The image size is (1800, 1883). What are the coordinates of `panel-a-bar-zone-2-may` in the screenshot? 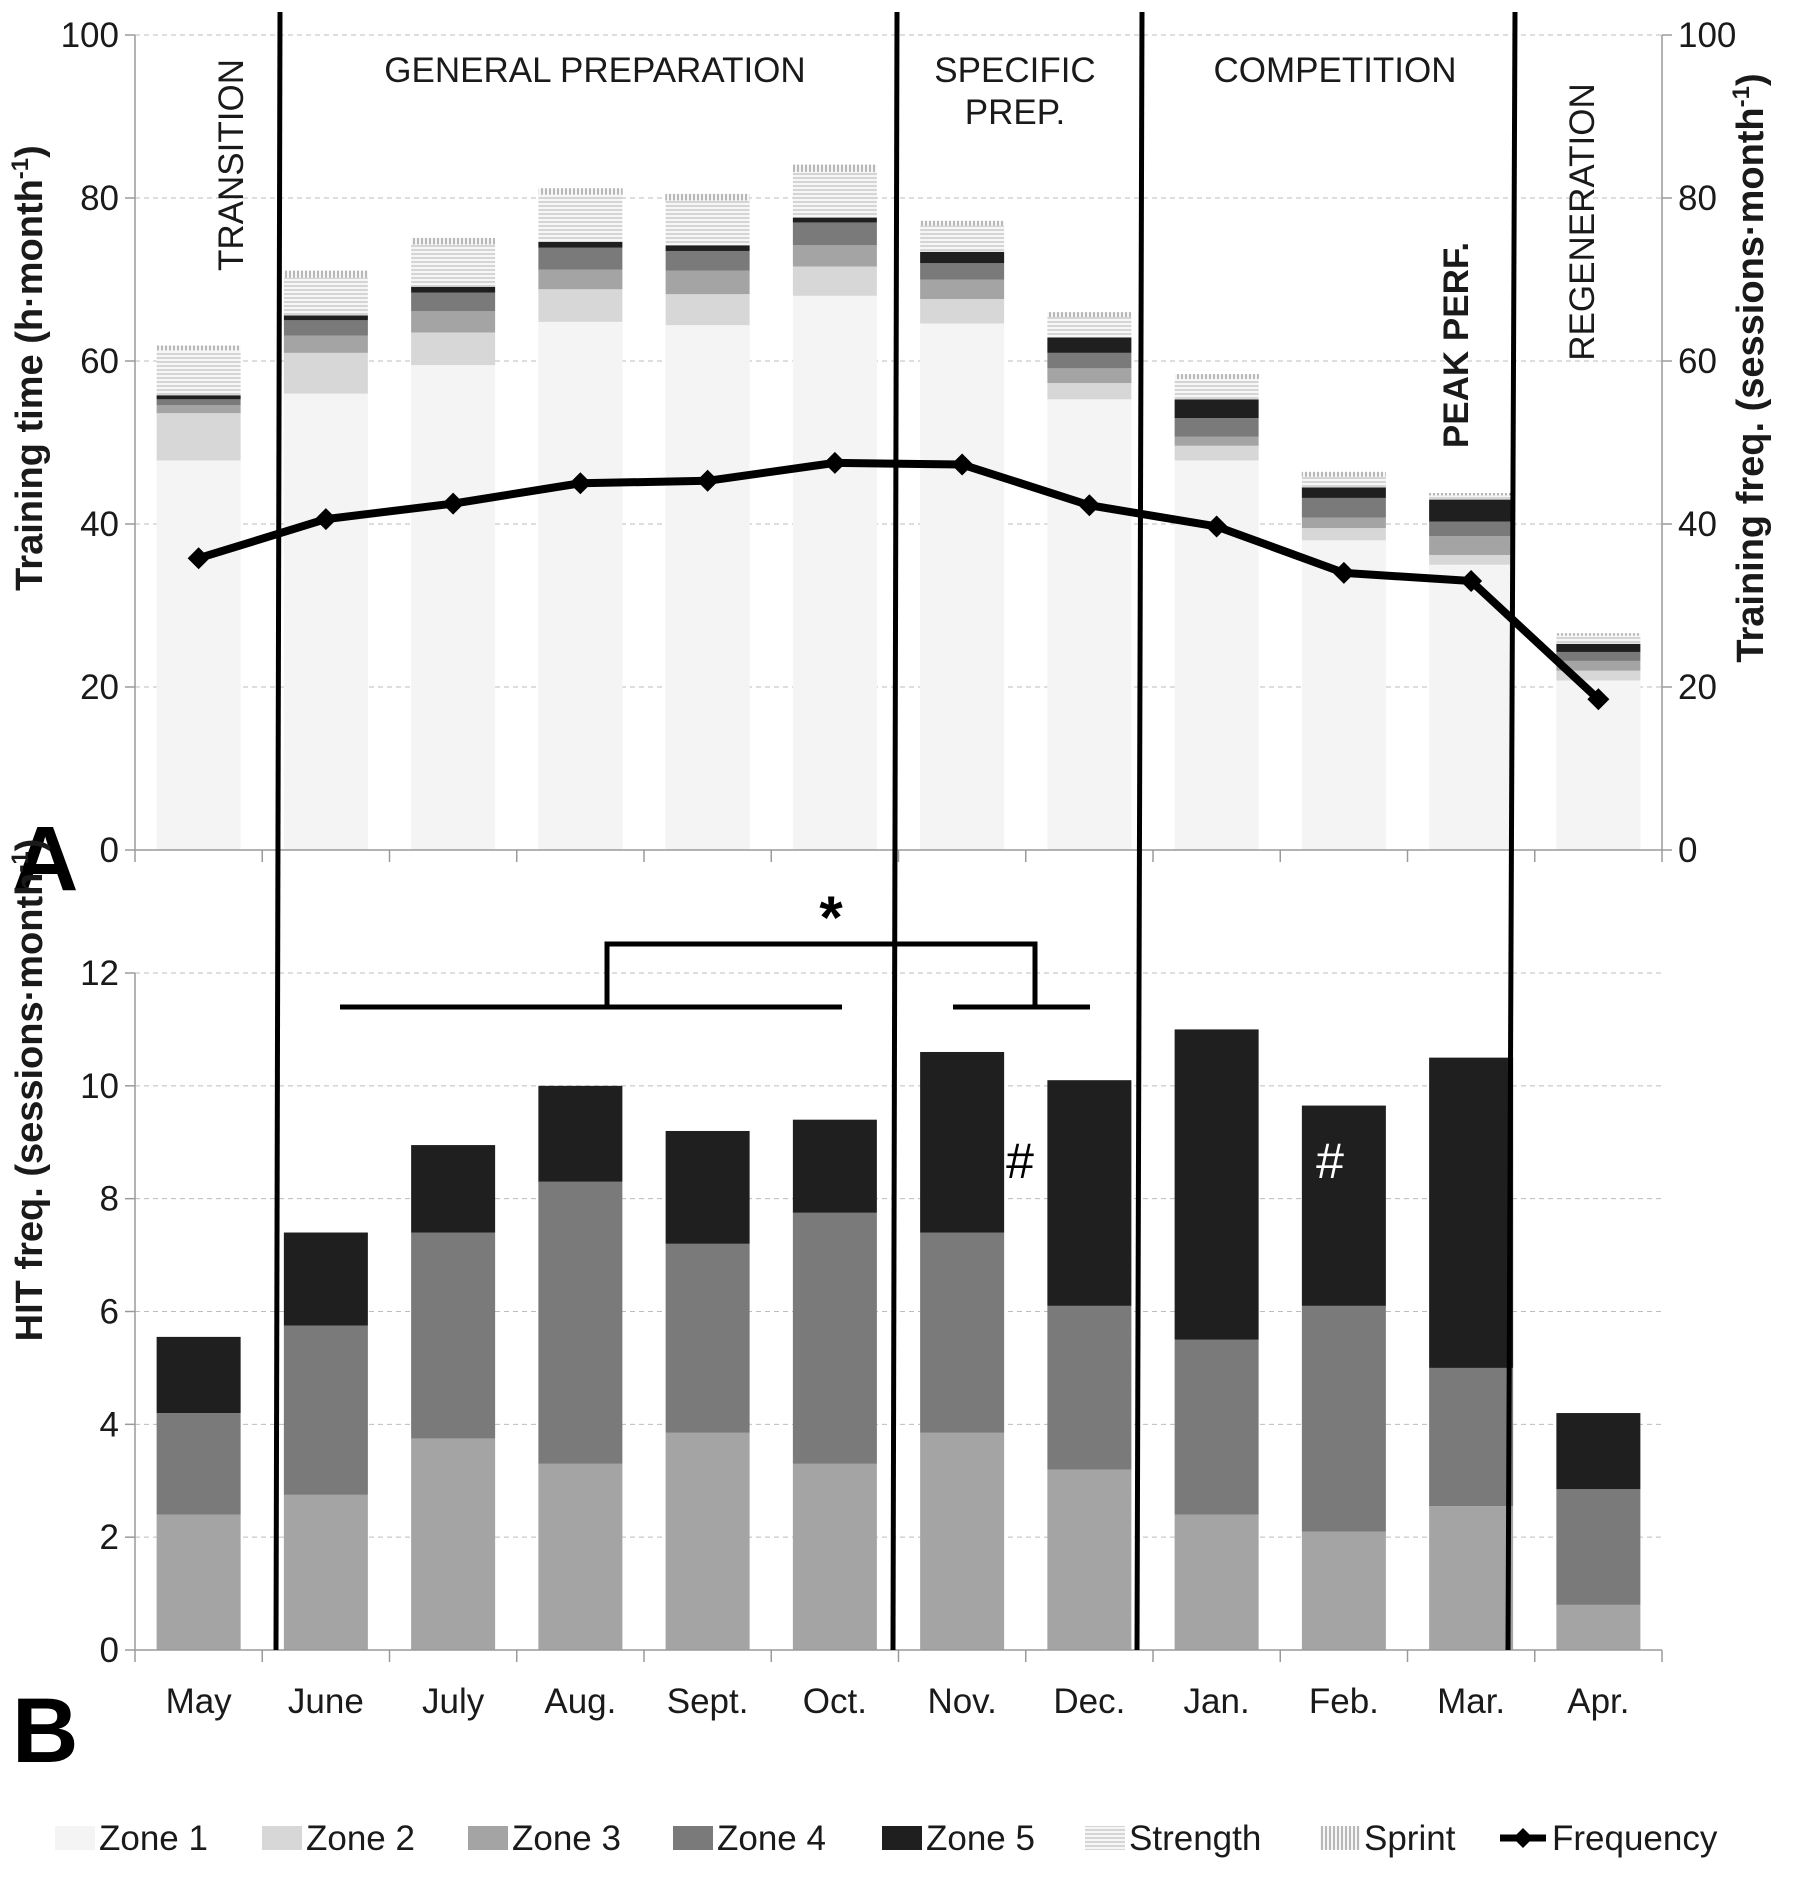 It's located at (198, 437).